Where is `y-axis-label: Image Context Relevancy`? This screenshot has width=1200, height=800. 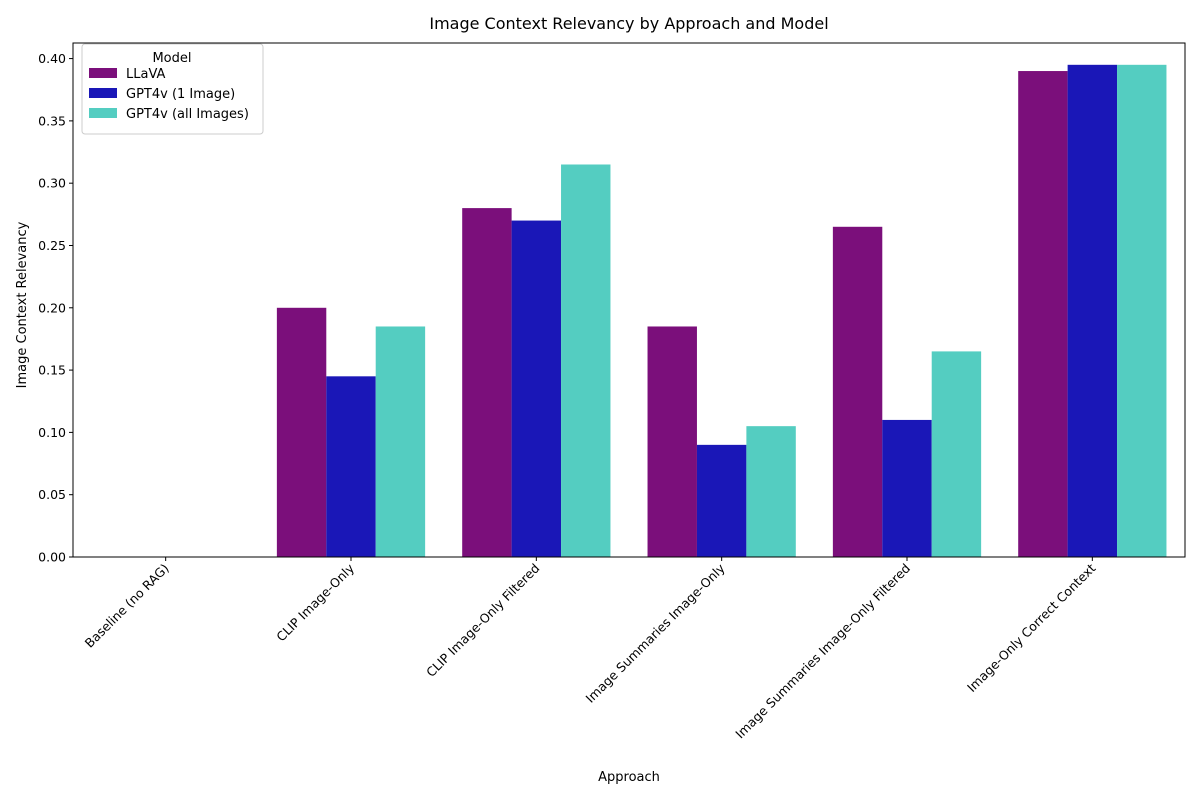 y-axis-label: Image Context Relevancy is located at coordinates (22, 304).